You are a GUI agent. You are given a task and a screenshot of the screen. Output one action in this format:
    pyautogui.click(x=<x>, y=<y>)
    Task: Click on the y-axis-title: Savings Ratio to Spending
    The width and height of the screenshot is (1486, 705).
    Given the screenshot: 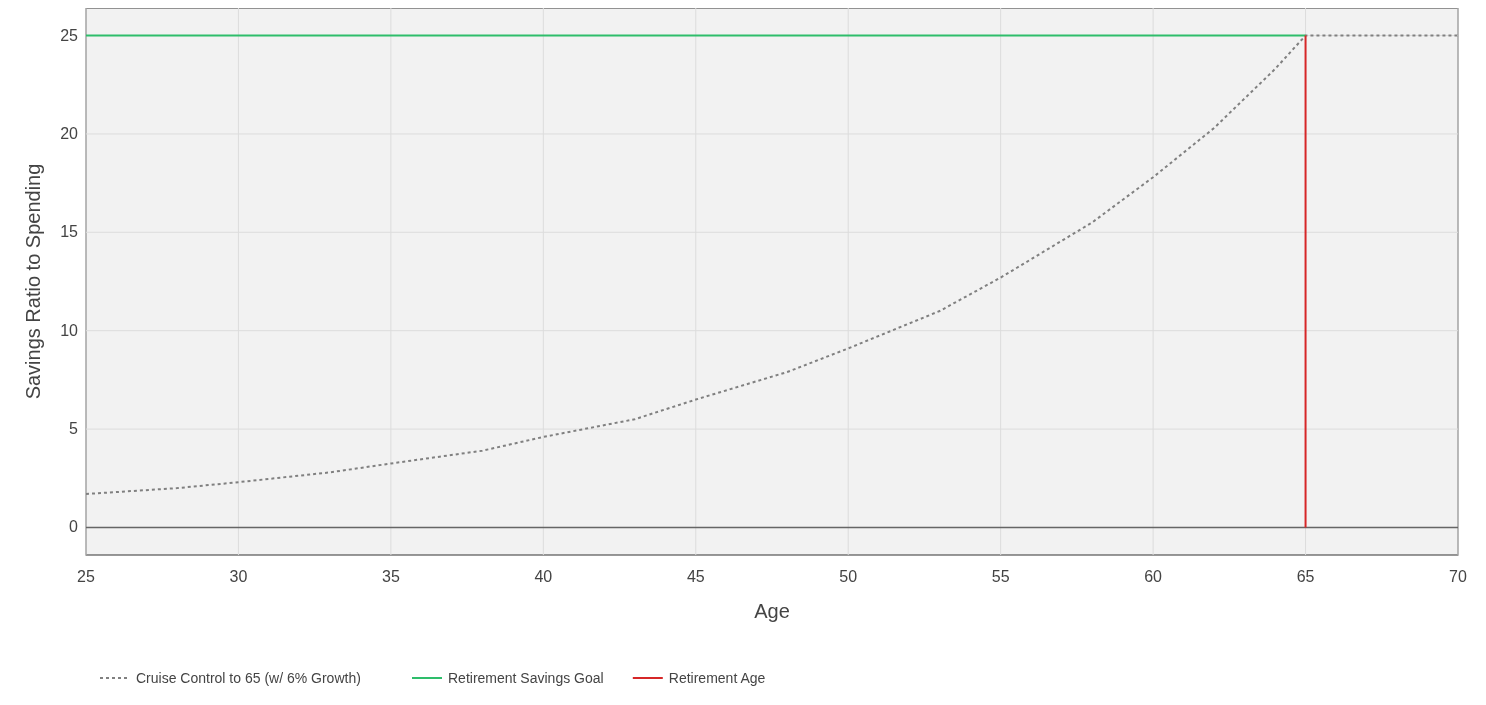 What is the action you would take?
    pyautogui.click(x=33, y=281)
    